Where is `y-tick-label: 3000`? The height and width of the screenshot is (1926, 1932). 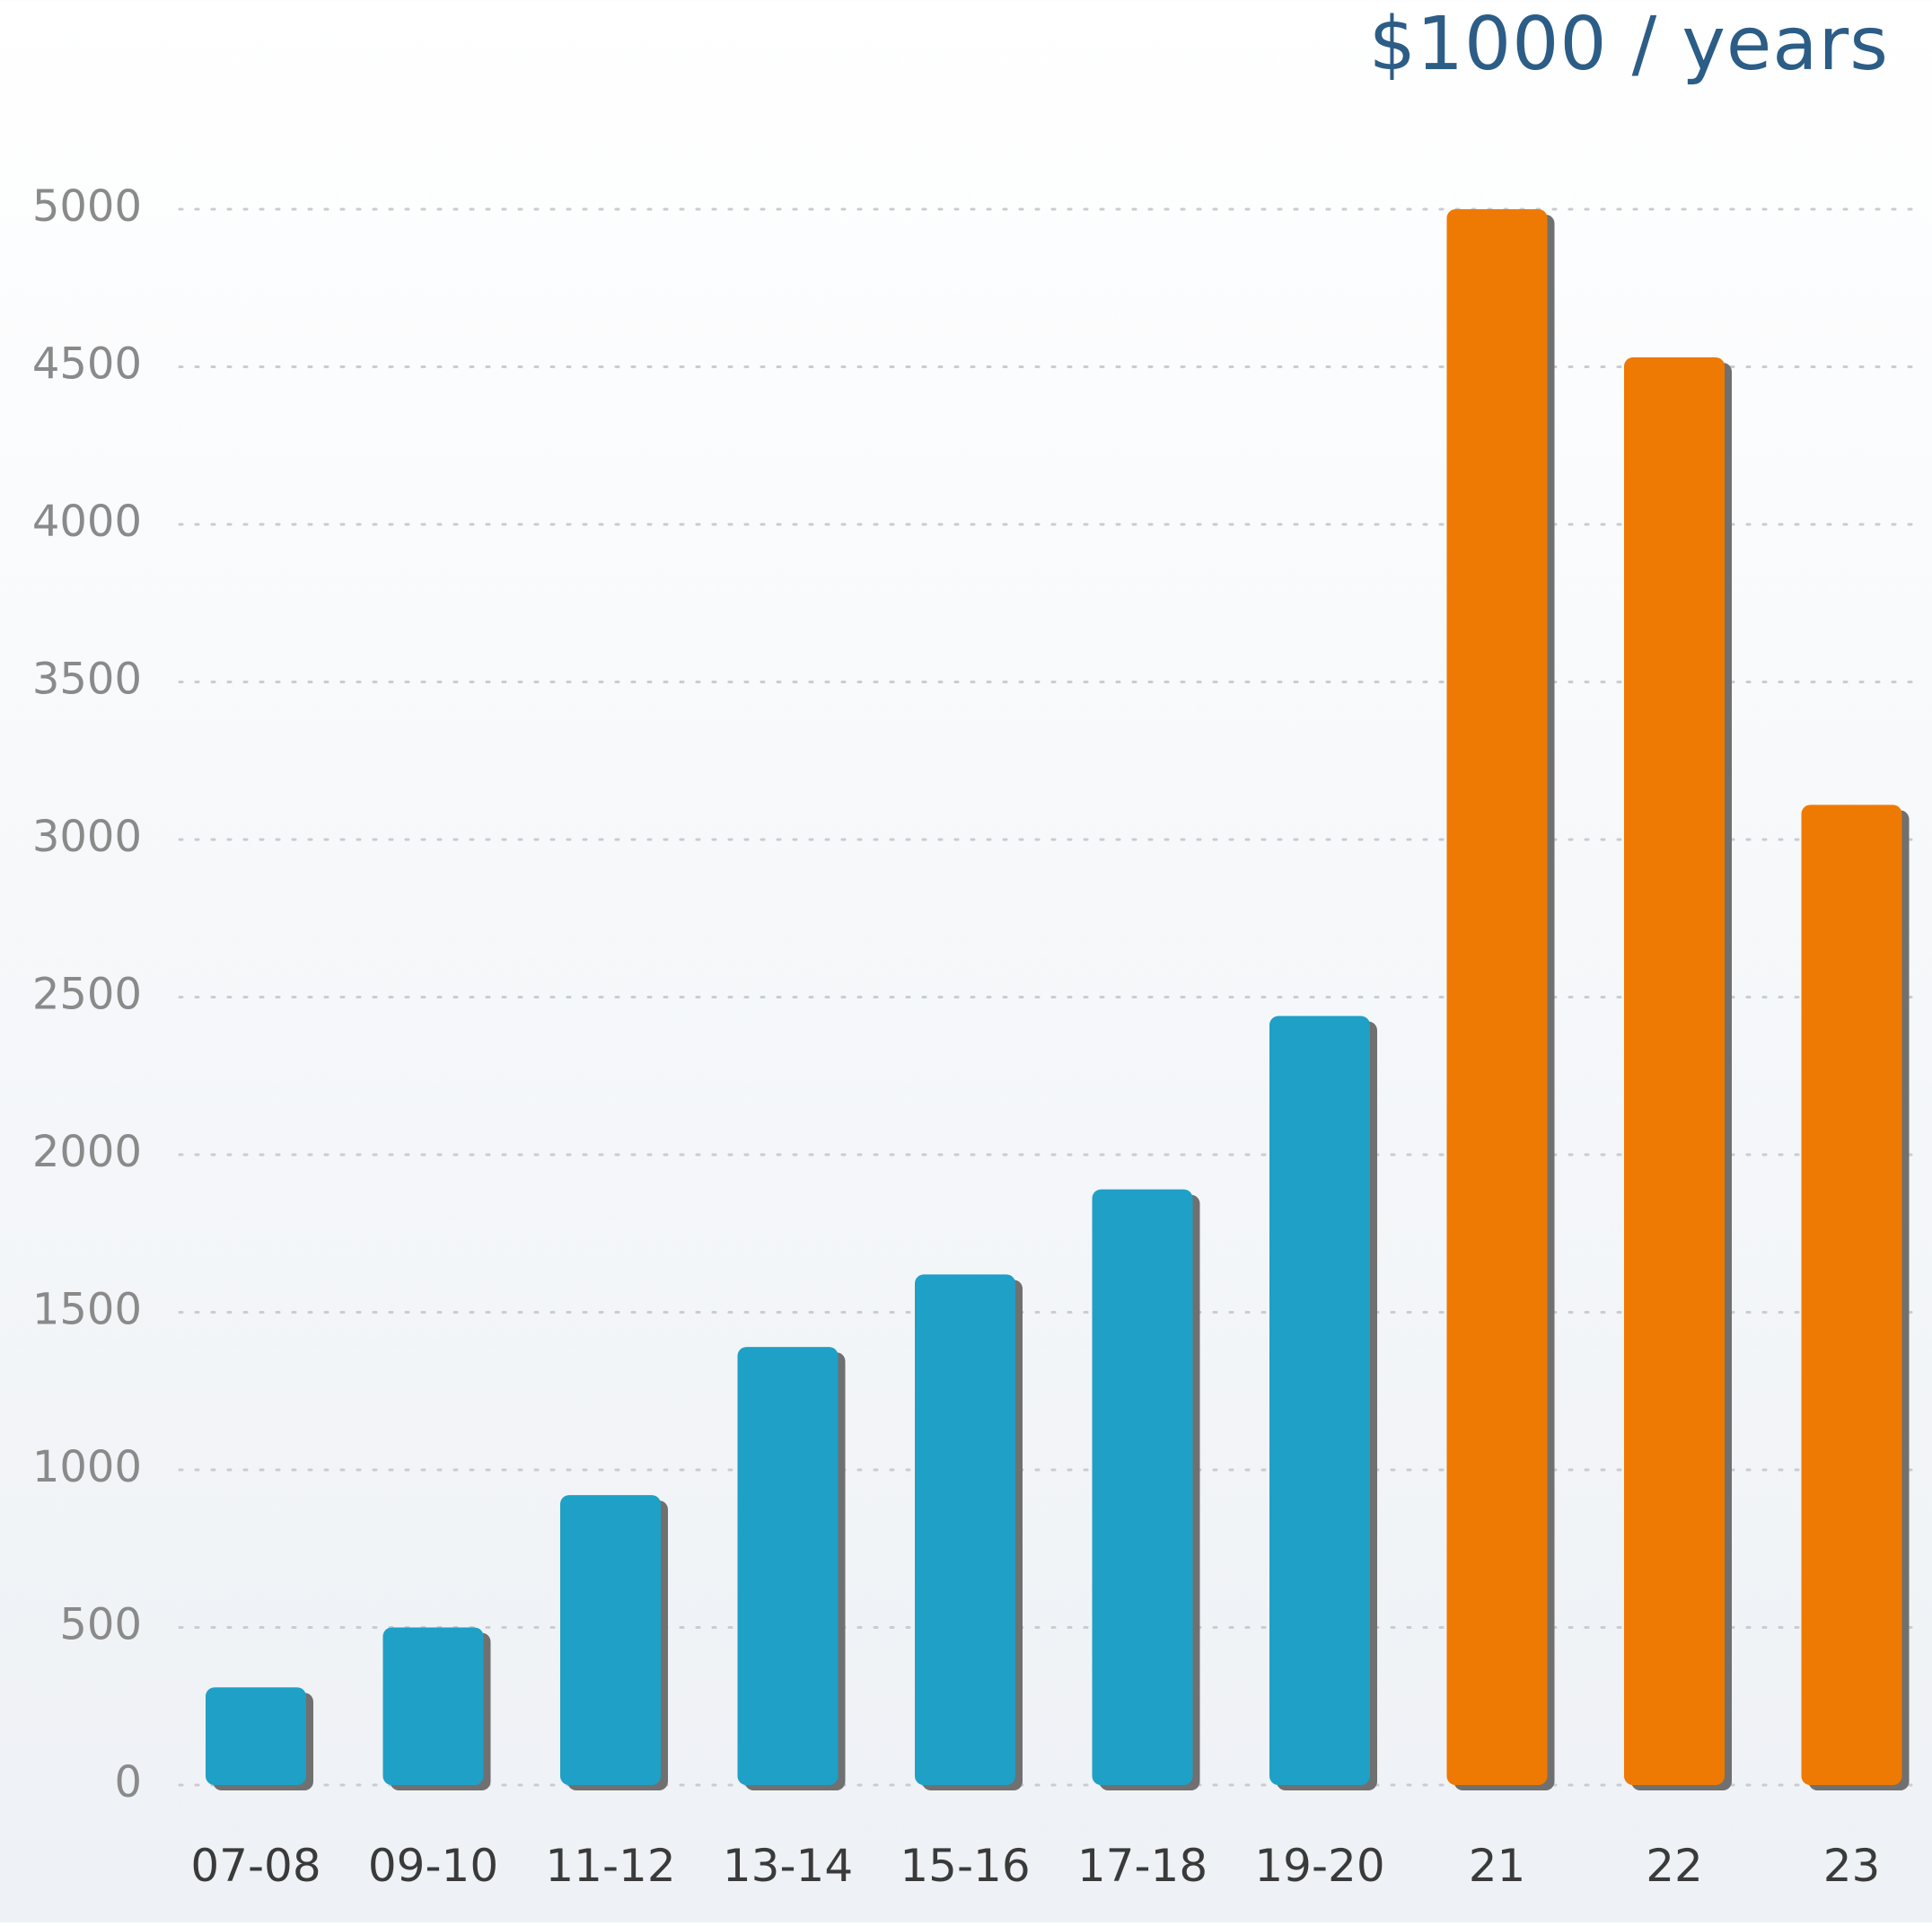 y-tick-label: 3000 is located at coordinates (87, 837).